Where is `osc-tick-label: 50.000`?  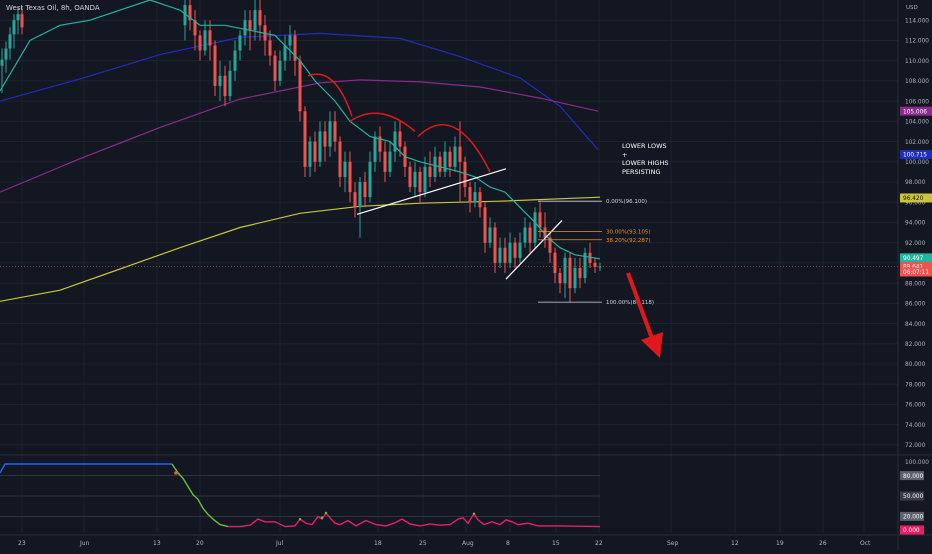
osc-tick-label: 50.000 is located at coordinates (913, 497).